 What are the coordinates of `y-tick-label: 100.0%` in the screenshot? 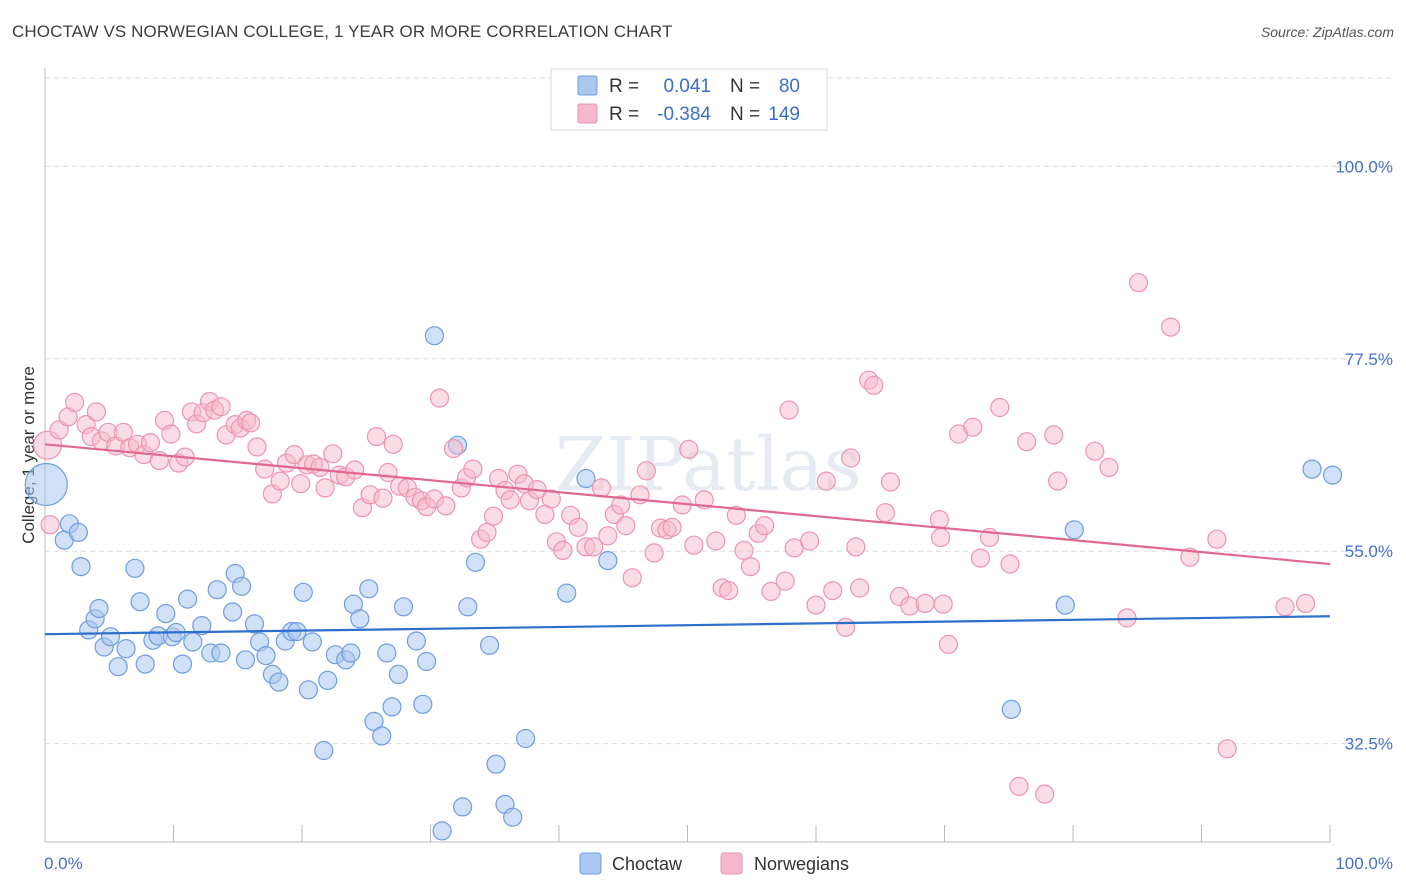 It's located at (1364, 166).